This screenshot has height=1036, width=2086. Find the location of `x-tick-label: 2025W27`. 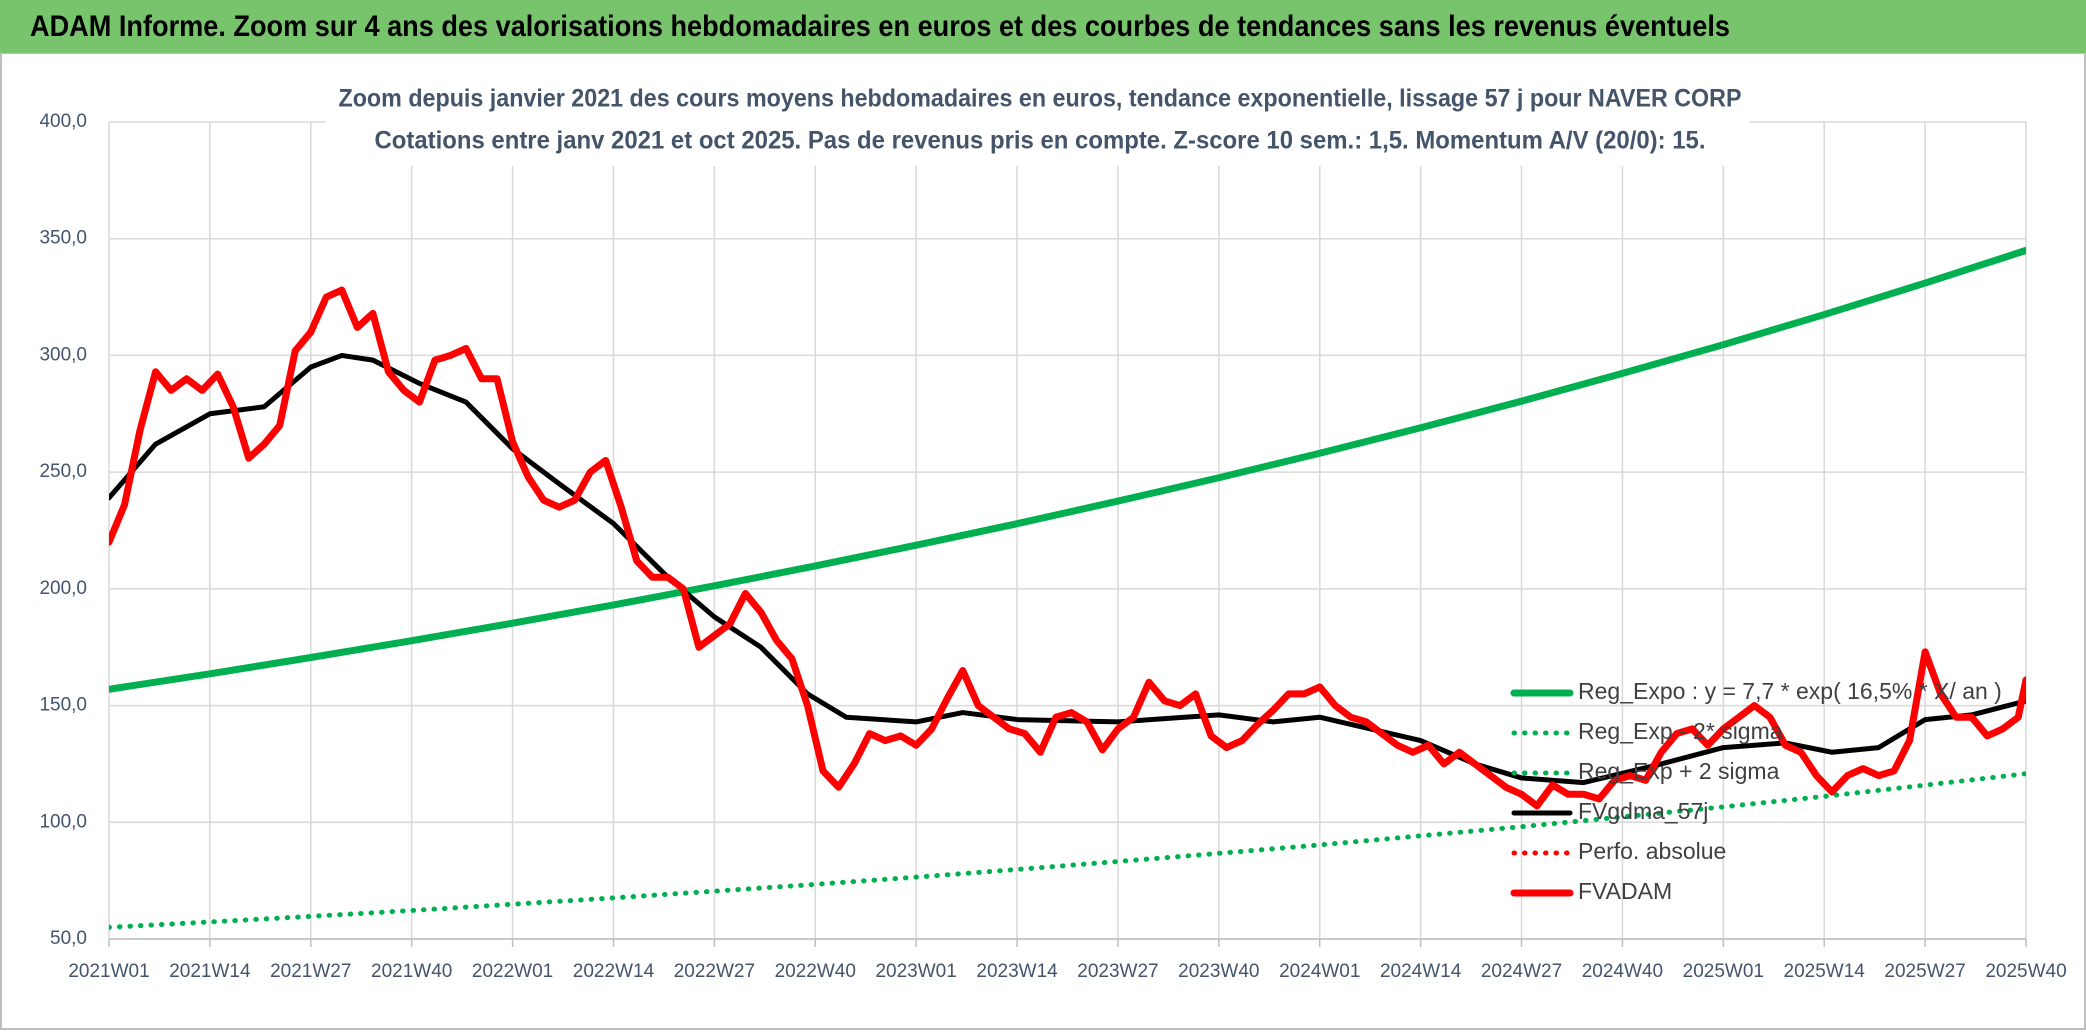

x-tick-label: 2025W27 is located at coordinates (1924, 971).